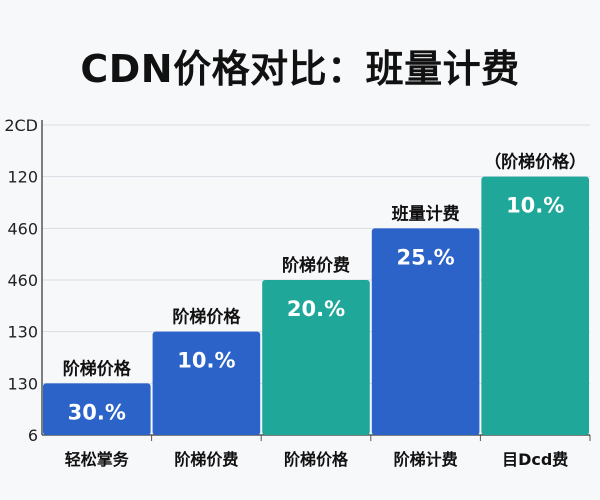 This screenshot has width=600, height=500. What do you see at coordinates (535, 162) in the screenshot?
I see `bar-top-label: （阶梯价格）` at bounding box center [535, 162].